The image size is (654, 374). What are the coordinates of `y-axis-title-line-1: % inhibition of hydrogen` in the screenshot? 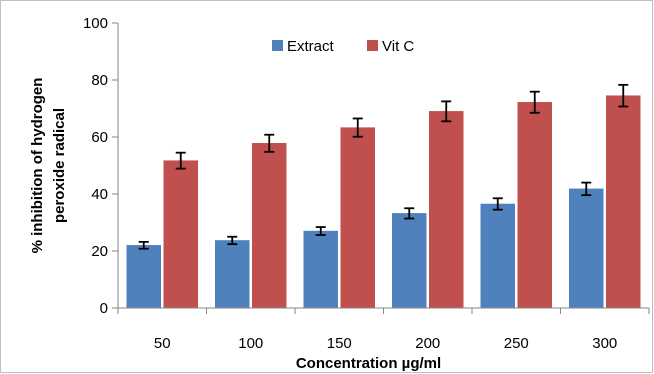 It's located at (37, 166).